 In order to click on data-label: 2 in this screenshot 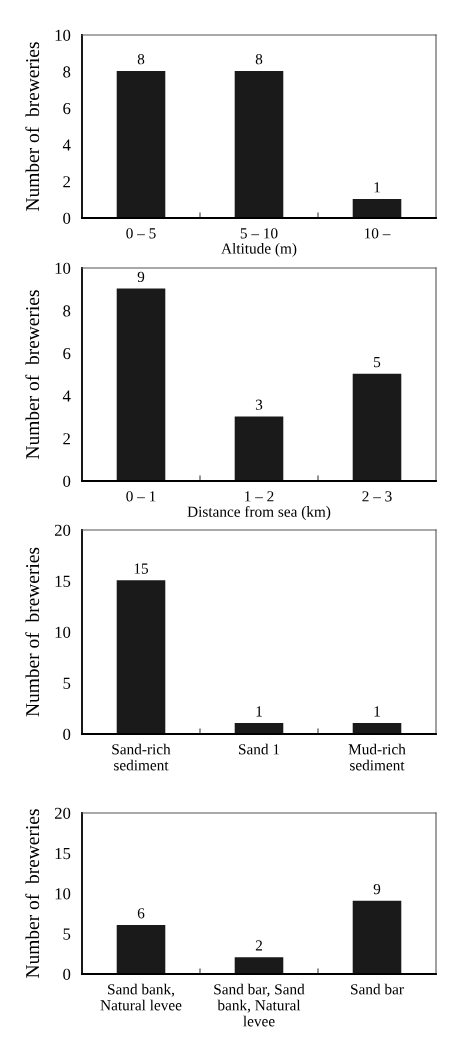, I will do `click(258, 945)`.